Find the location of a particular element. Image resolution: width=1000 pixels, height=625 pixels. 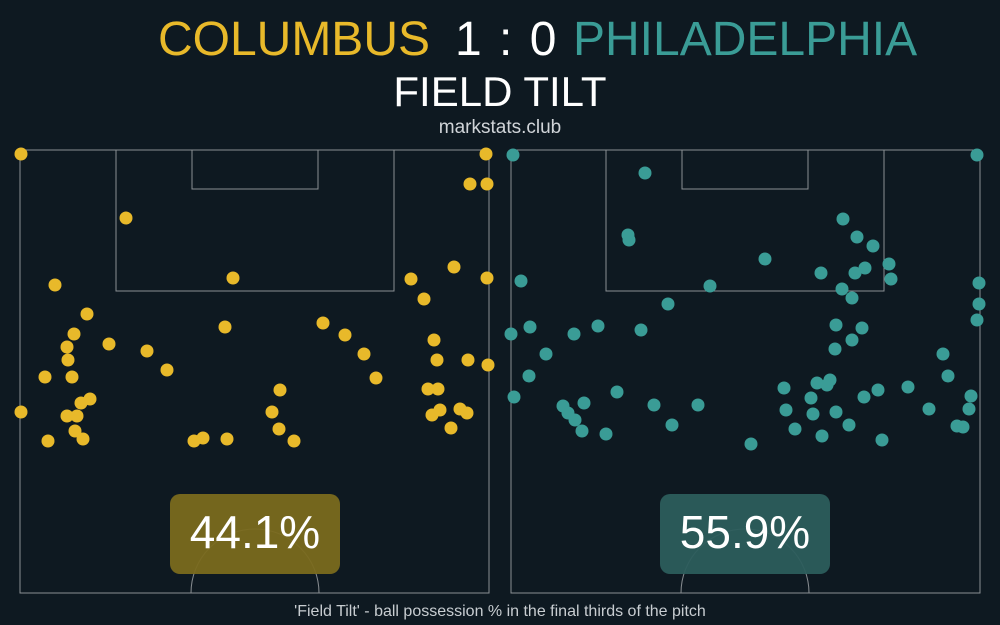

away-tilt-badge is located at coordinates (745, 534).